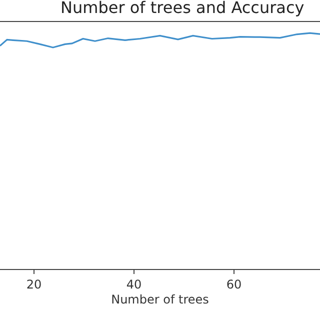  Describe the element at coordinates (134, 284) in the screenshot. I see `x-tick-label: 40` at that location.